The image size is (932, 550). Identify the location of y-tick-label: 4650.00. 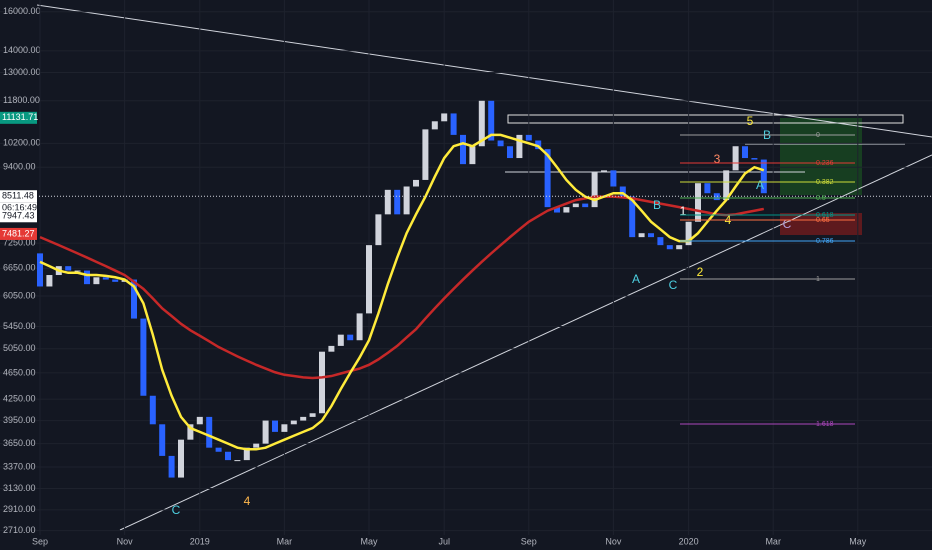
(19, 372).